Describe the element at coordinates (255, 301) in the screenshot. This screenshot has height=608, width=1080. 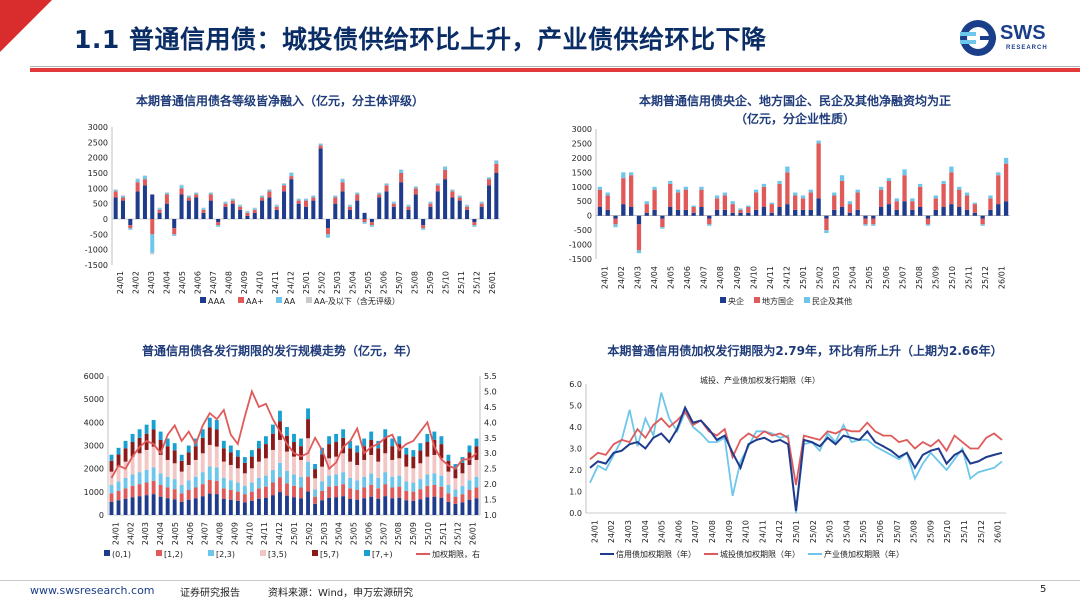
I see `c1-legend-label: AA+` at that location.